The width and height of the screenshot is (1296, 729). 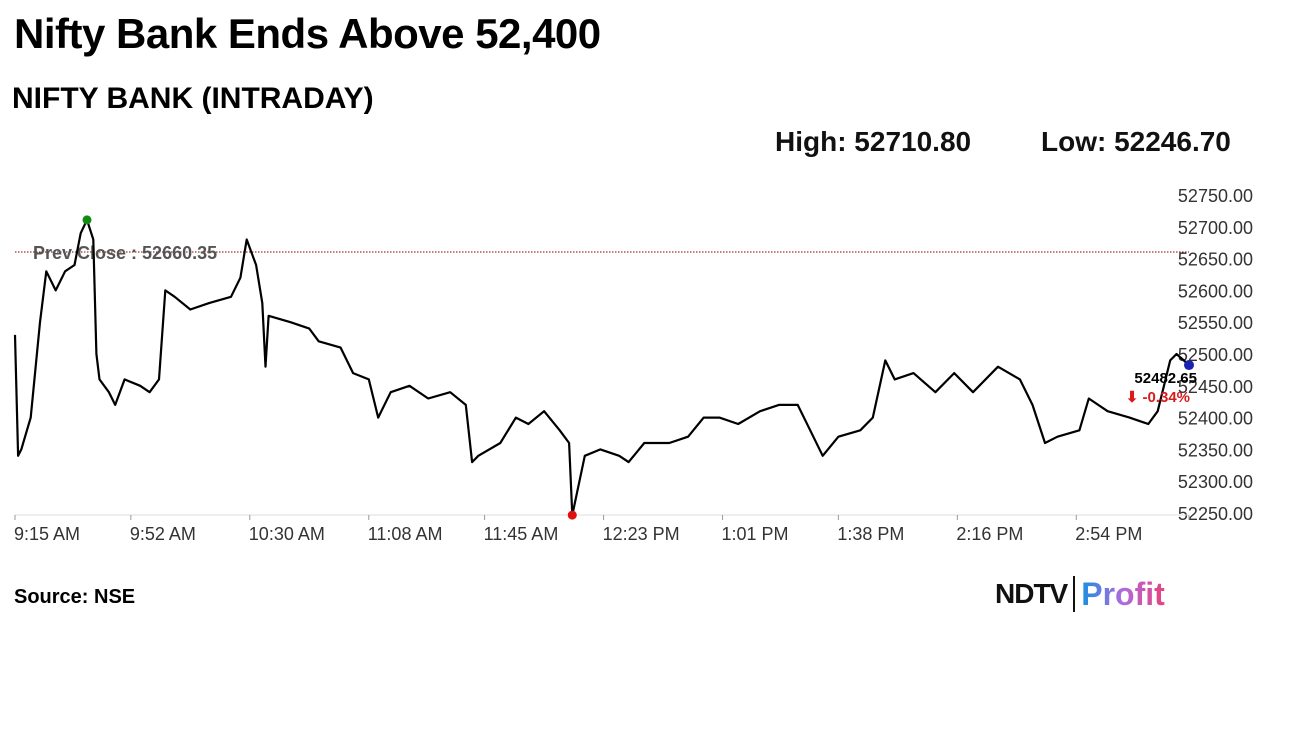 What do you see at coordinates (193, 98) in the screenshot?
I see `chart-subtitle: NIFTY BANK (INTRADAY)` at bounding box center [193, 98].